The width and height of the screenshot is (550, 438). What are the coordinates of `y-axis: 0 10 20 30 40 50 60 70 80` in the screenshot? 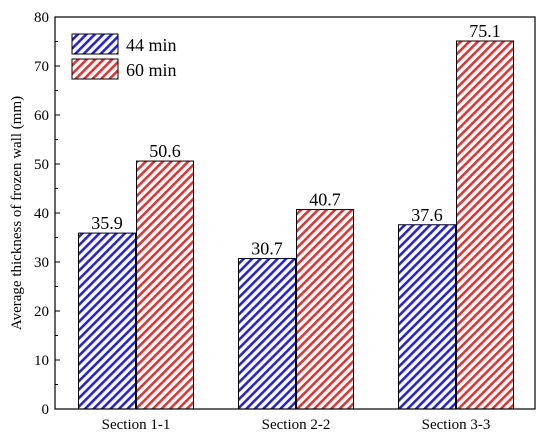 It's located at (47, 214).